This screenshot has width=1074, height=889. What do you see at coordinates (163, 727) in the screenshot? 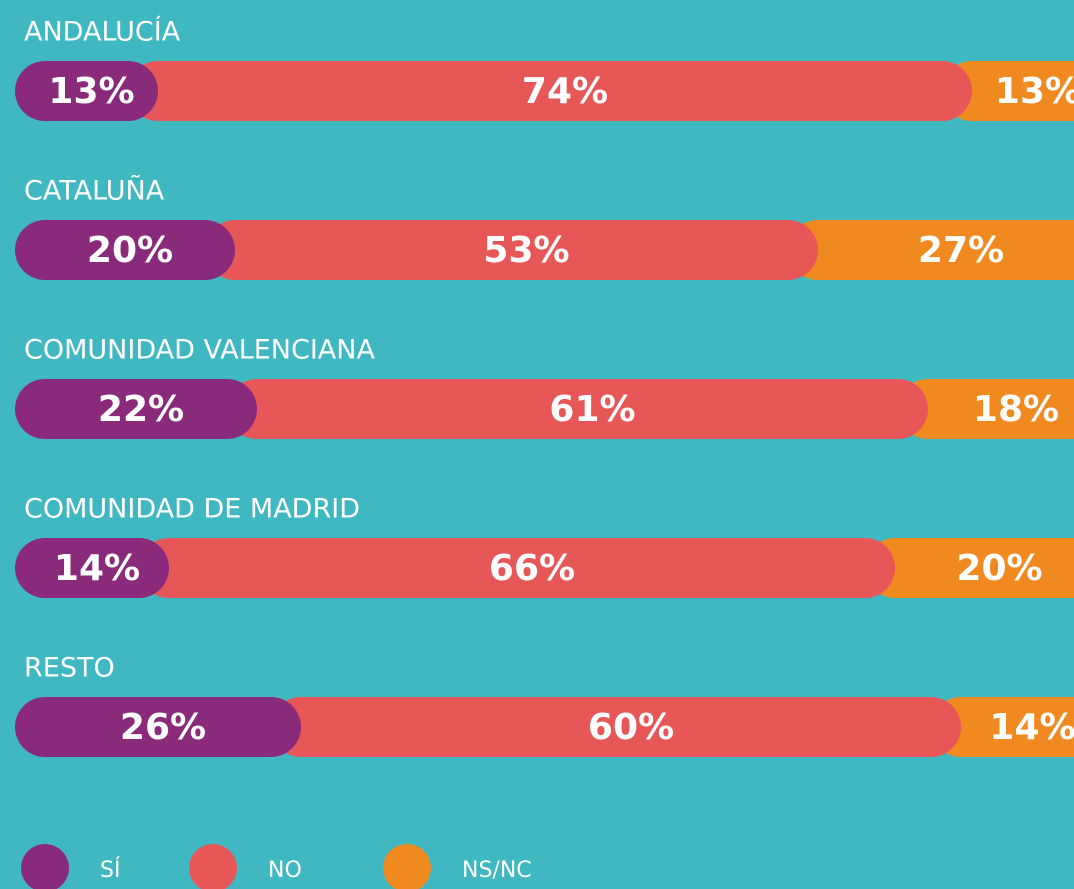
I see `value-label: 26%` at bounding box center [163, 727].